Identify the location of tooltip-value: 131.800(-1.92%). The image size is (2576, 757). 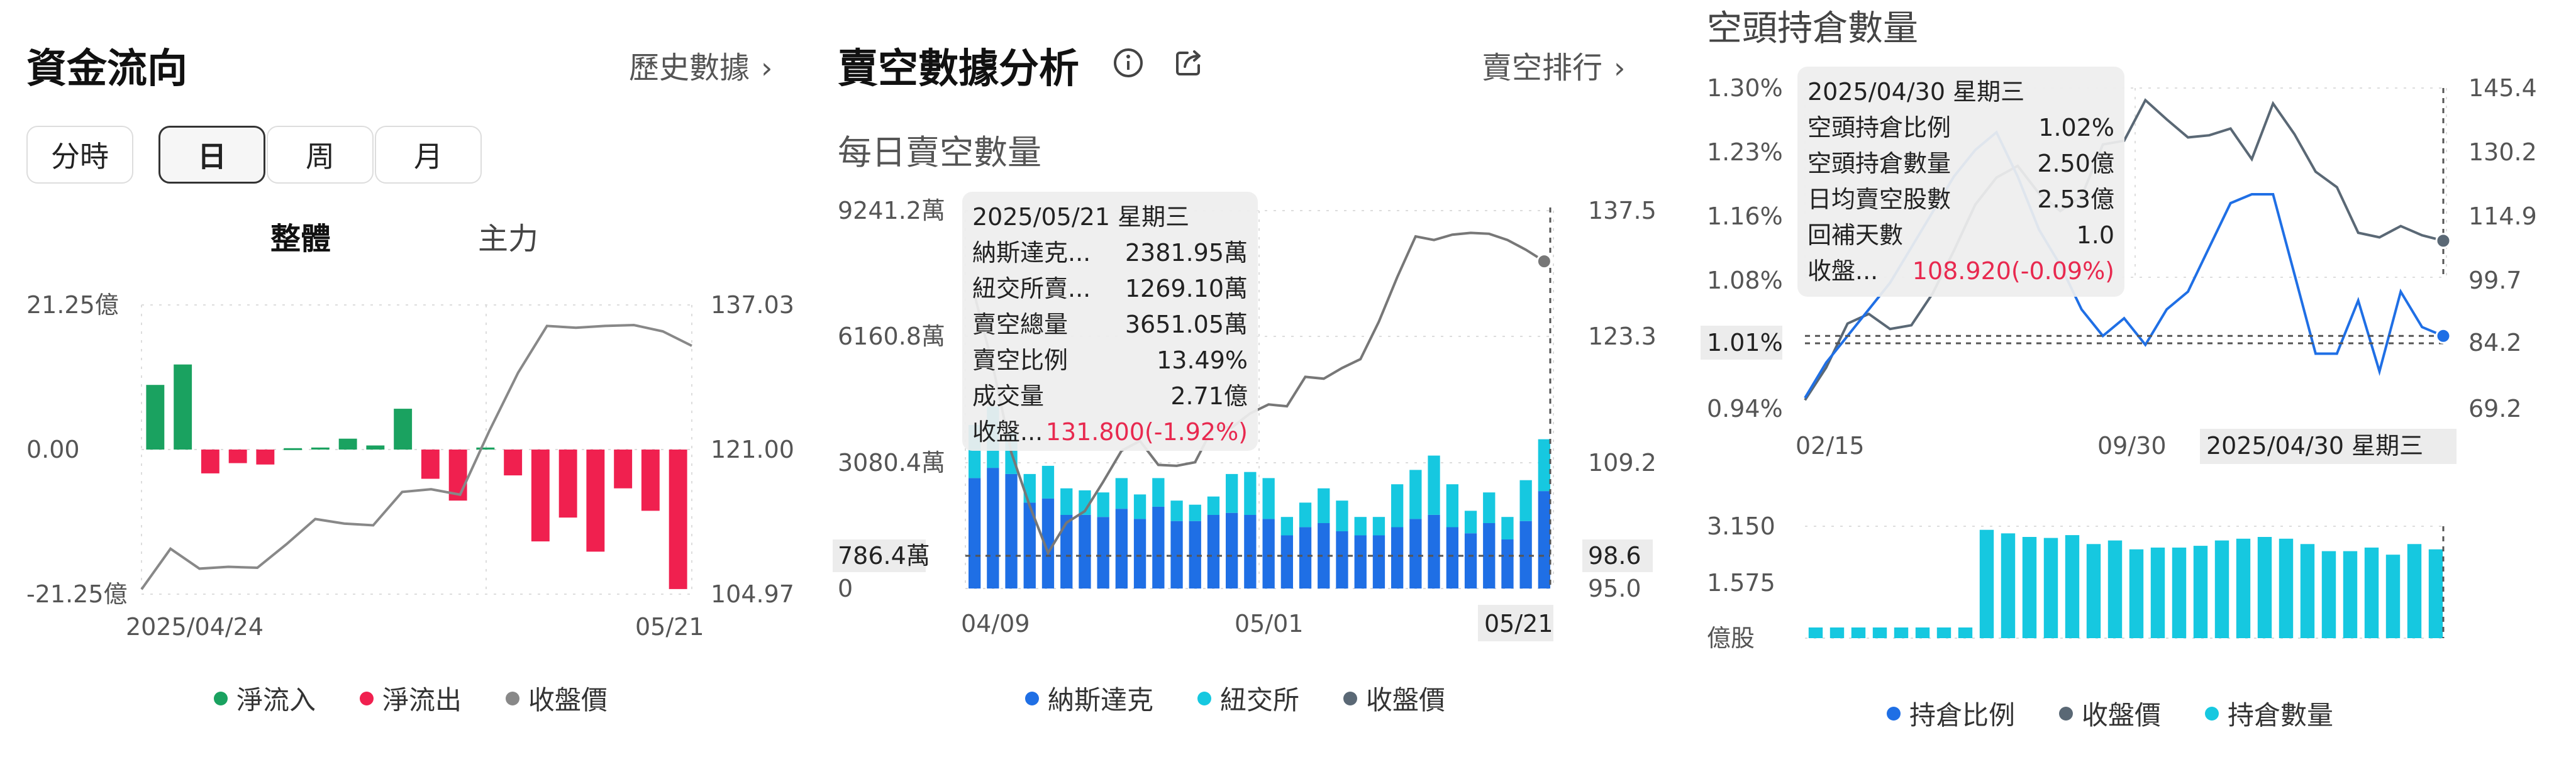
(1146, 432).